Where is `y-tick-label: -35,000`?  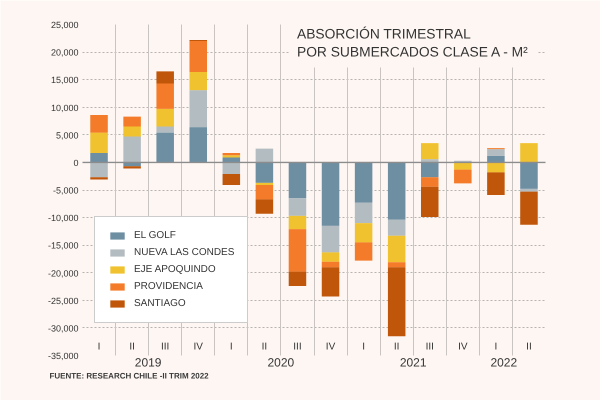 y-tick-label: -35,000 is located at coordinates (63, 356).